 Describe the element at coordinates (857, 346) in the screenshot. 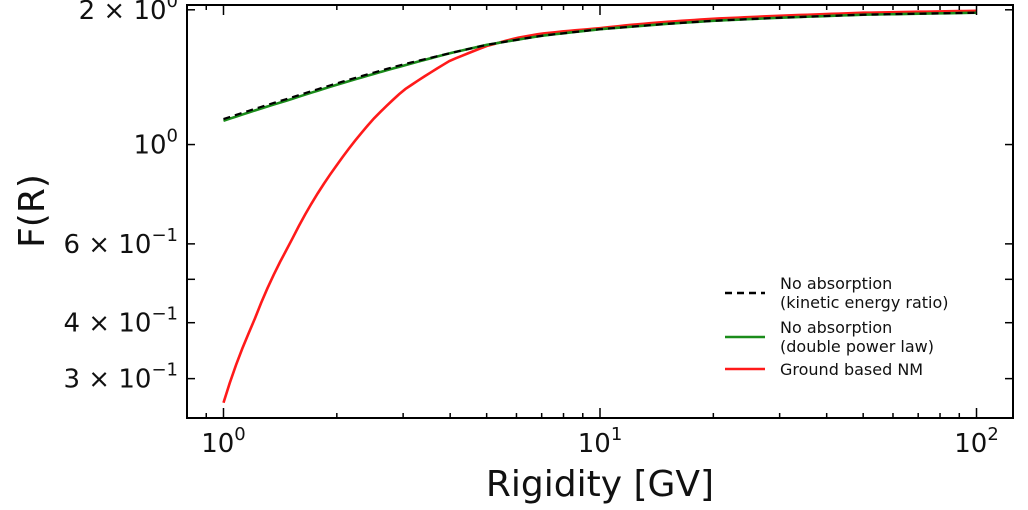

I see `legend-label: (double power law)` at that location.